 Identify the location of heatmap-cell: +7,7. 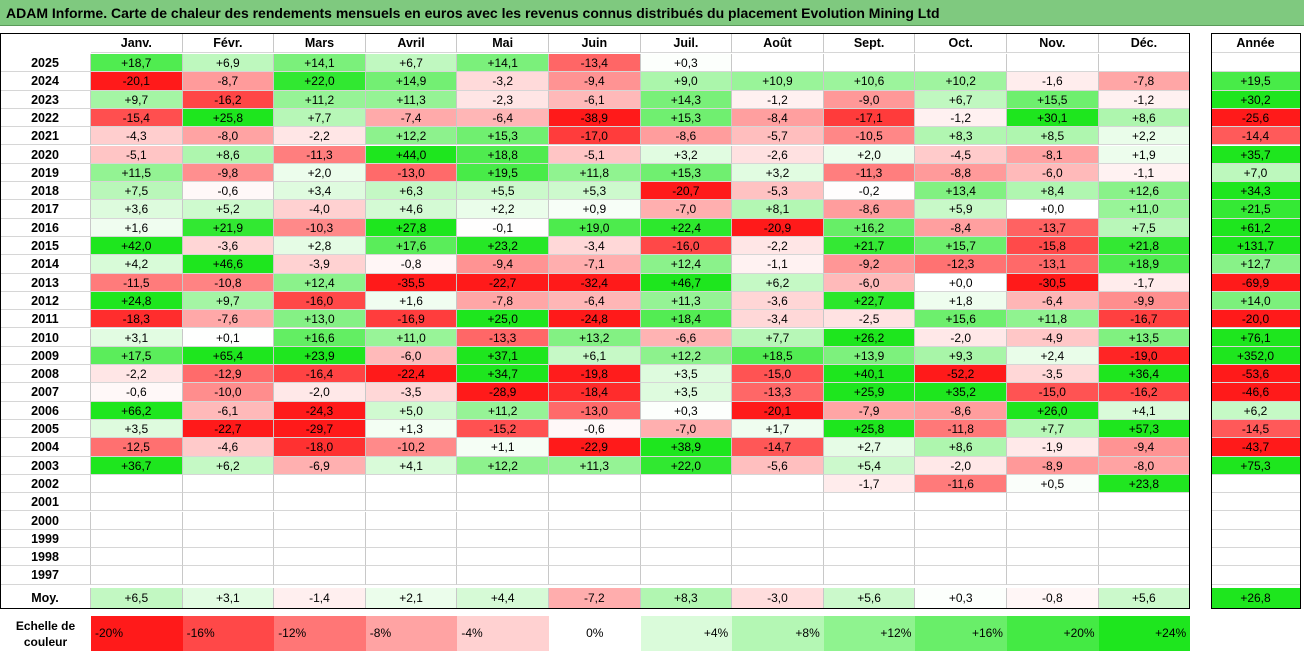
(778, 337).